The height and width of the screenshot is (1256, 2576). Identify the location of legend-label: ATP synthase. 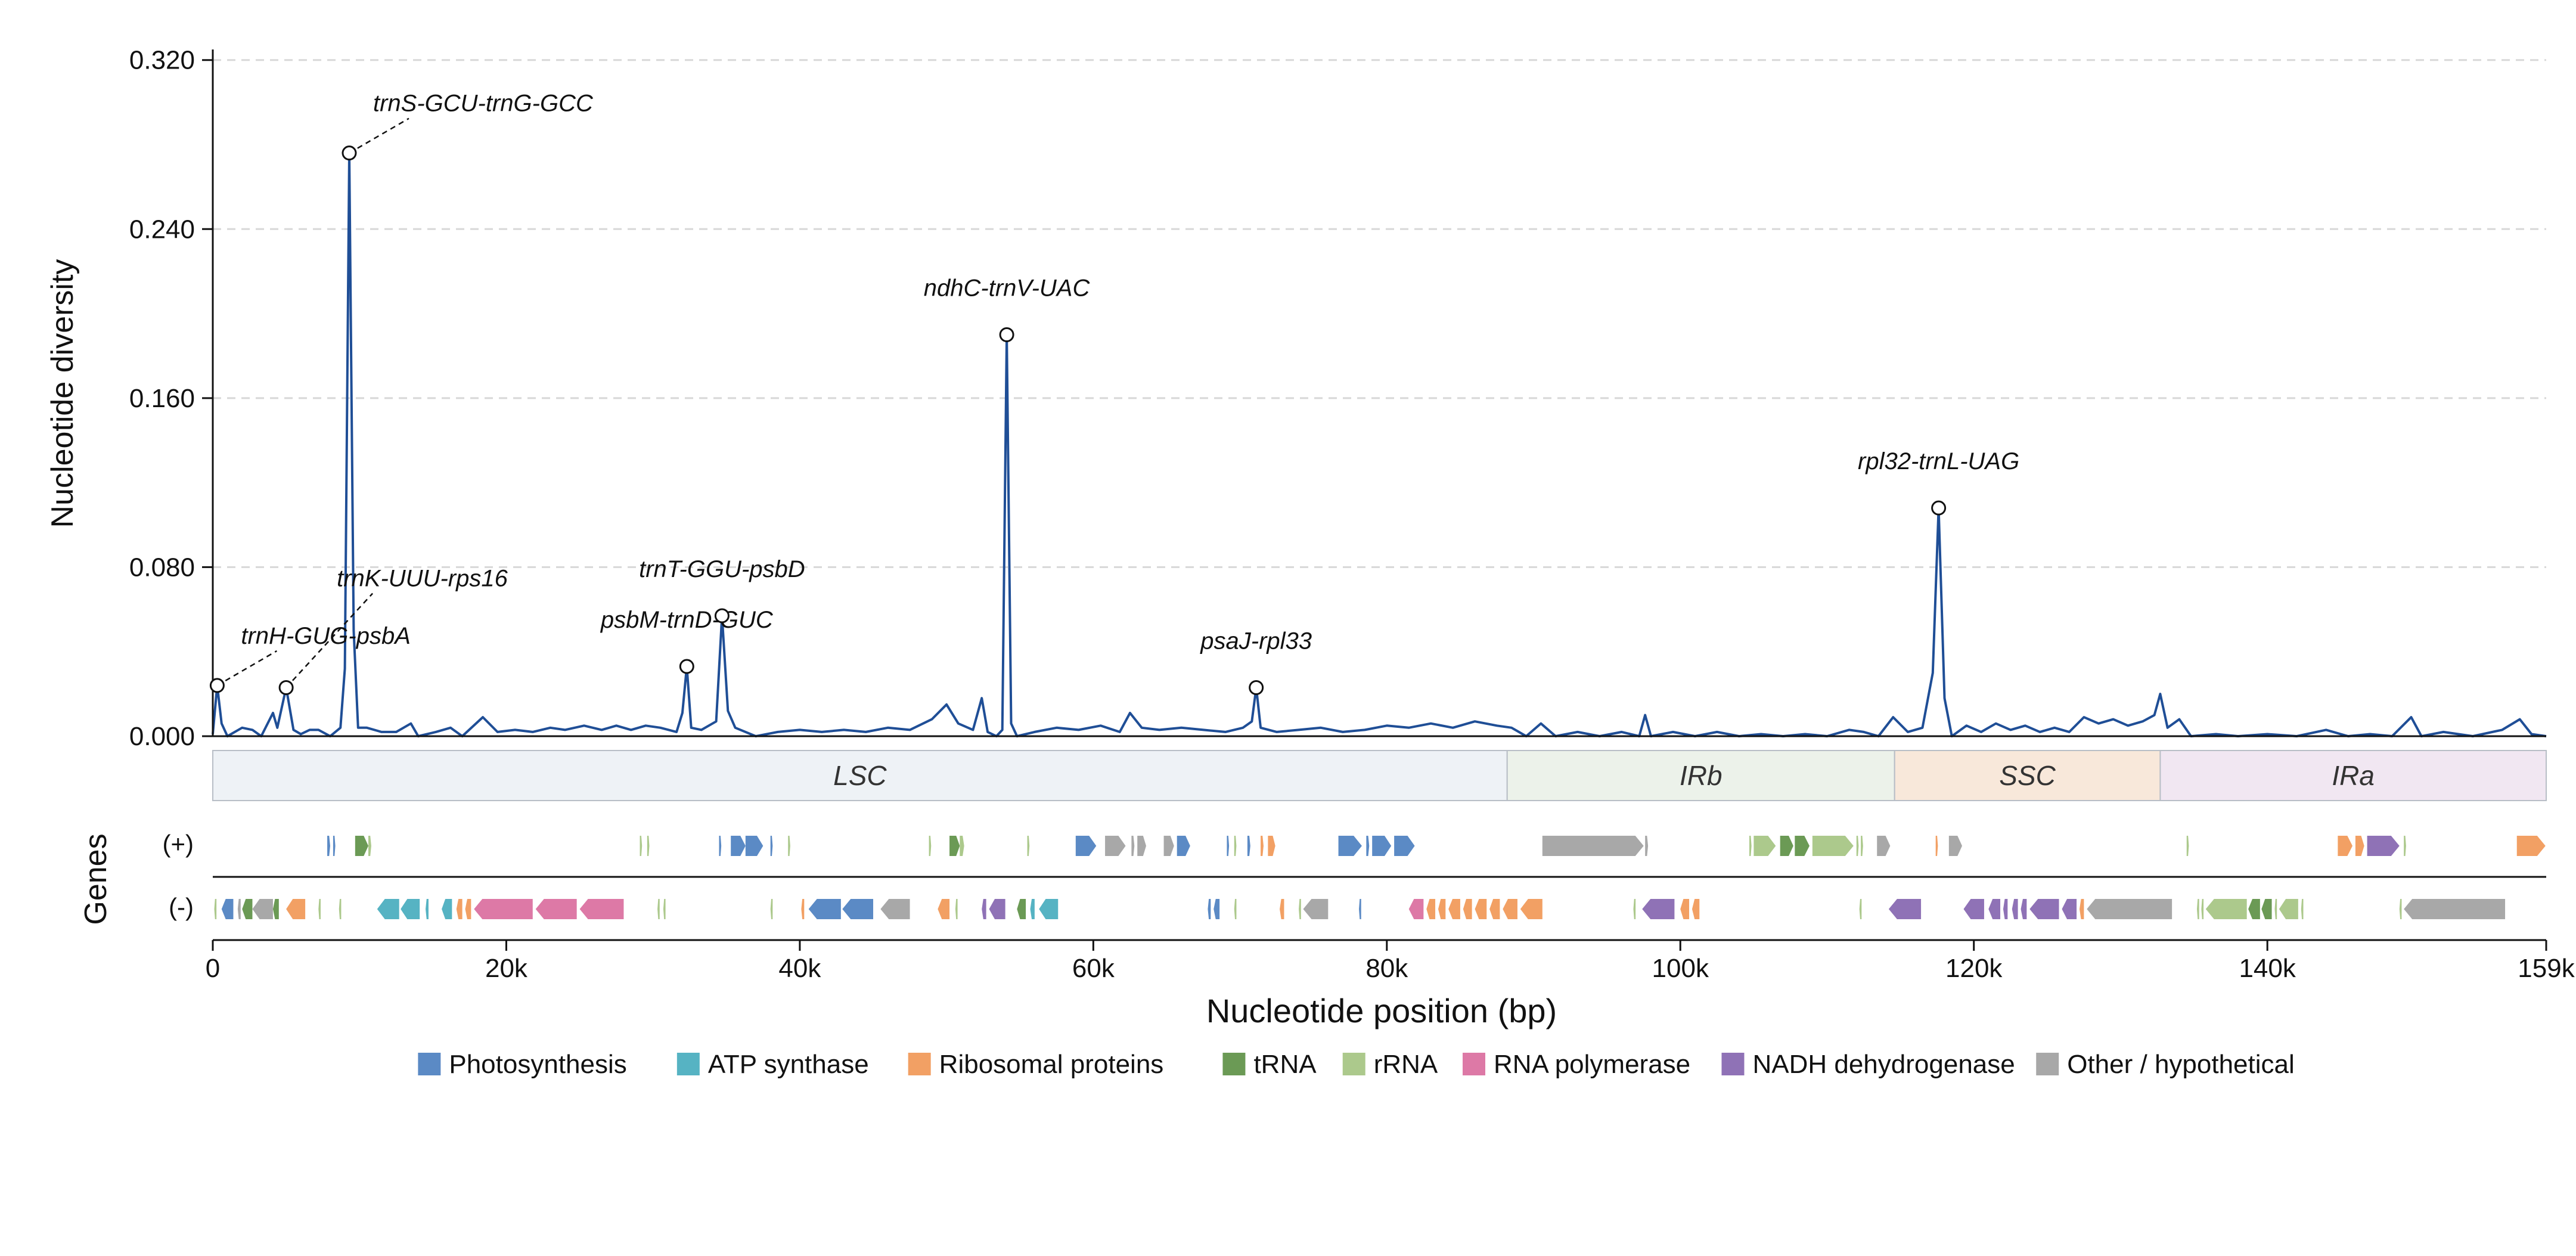
(789, 1064).